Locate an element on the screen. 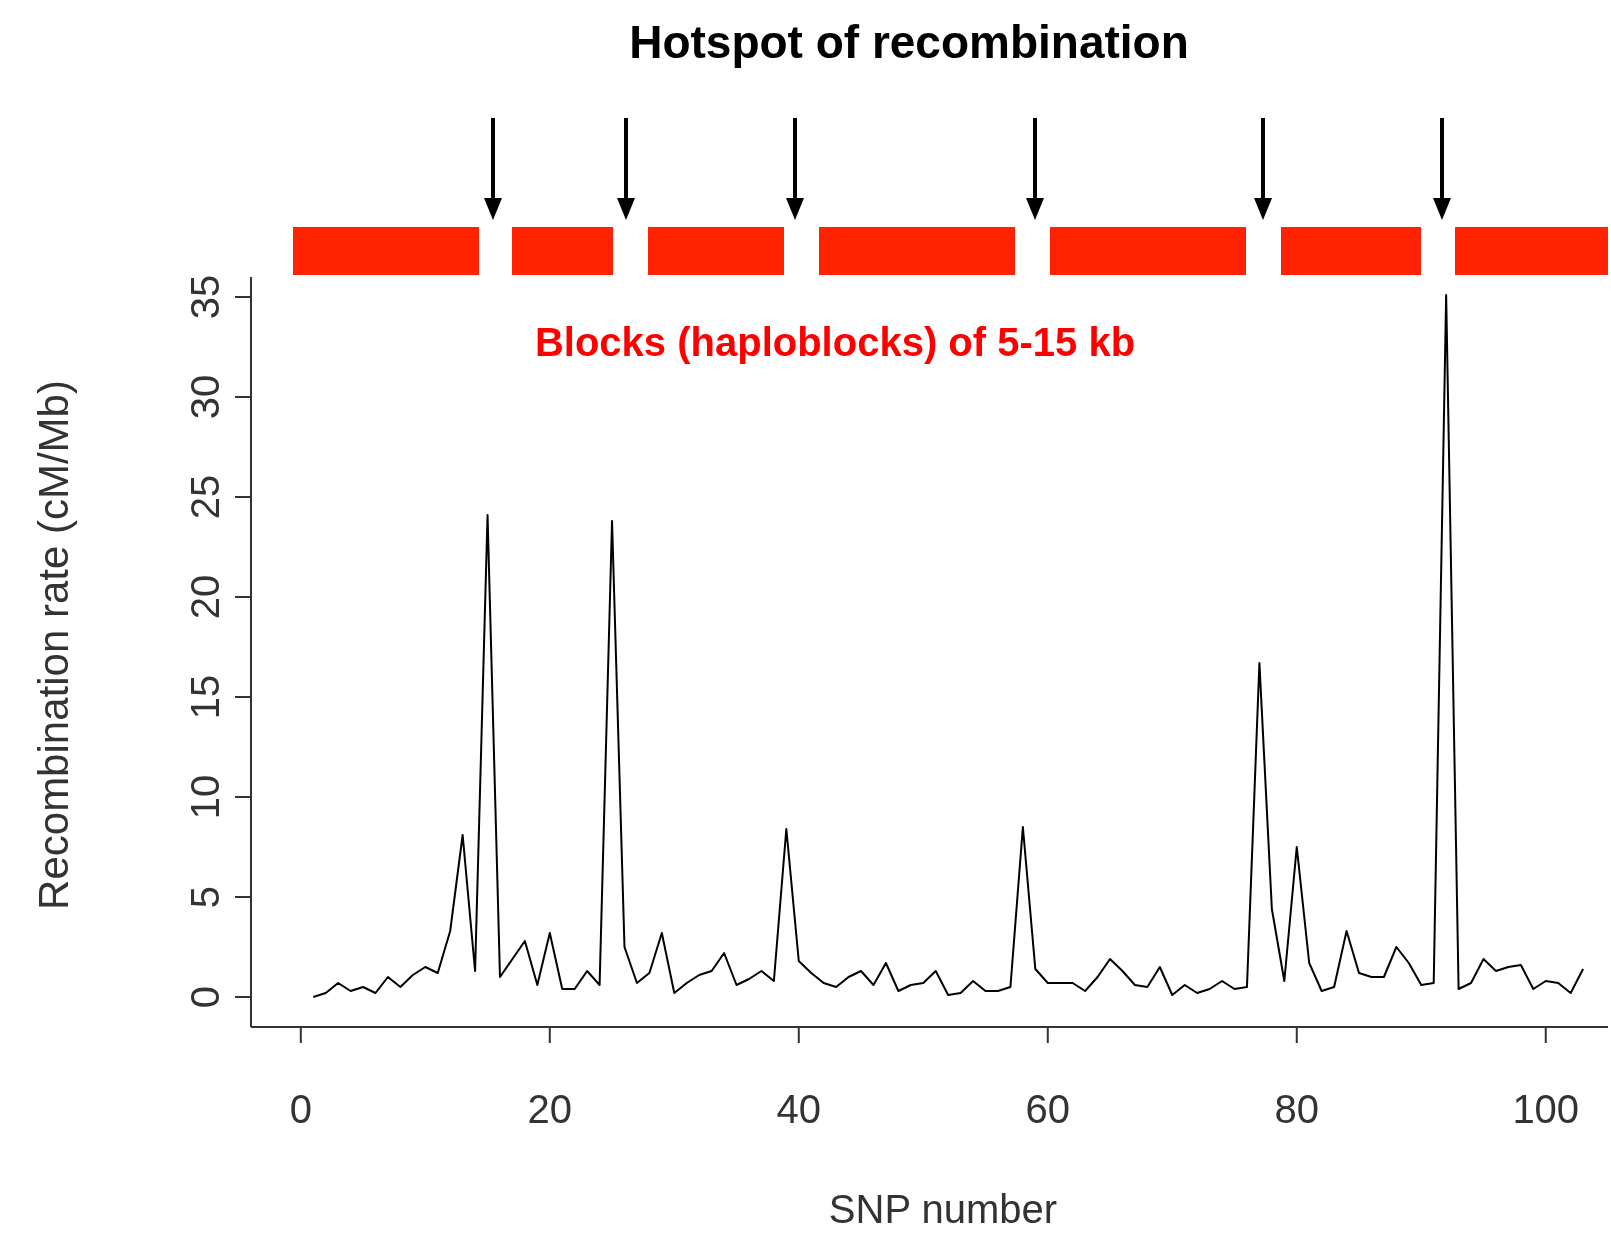  x-tick-label: 20 is located at coordinates (550, 1109).